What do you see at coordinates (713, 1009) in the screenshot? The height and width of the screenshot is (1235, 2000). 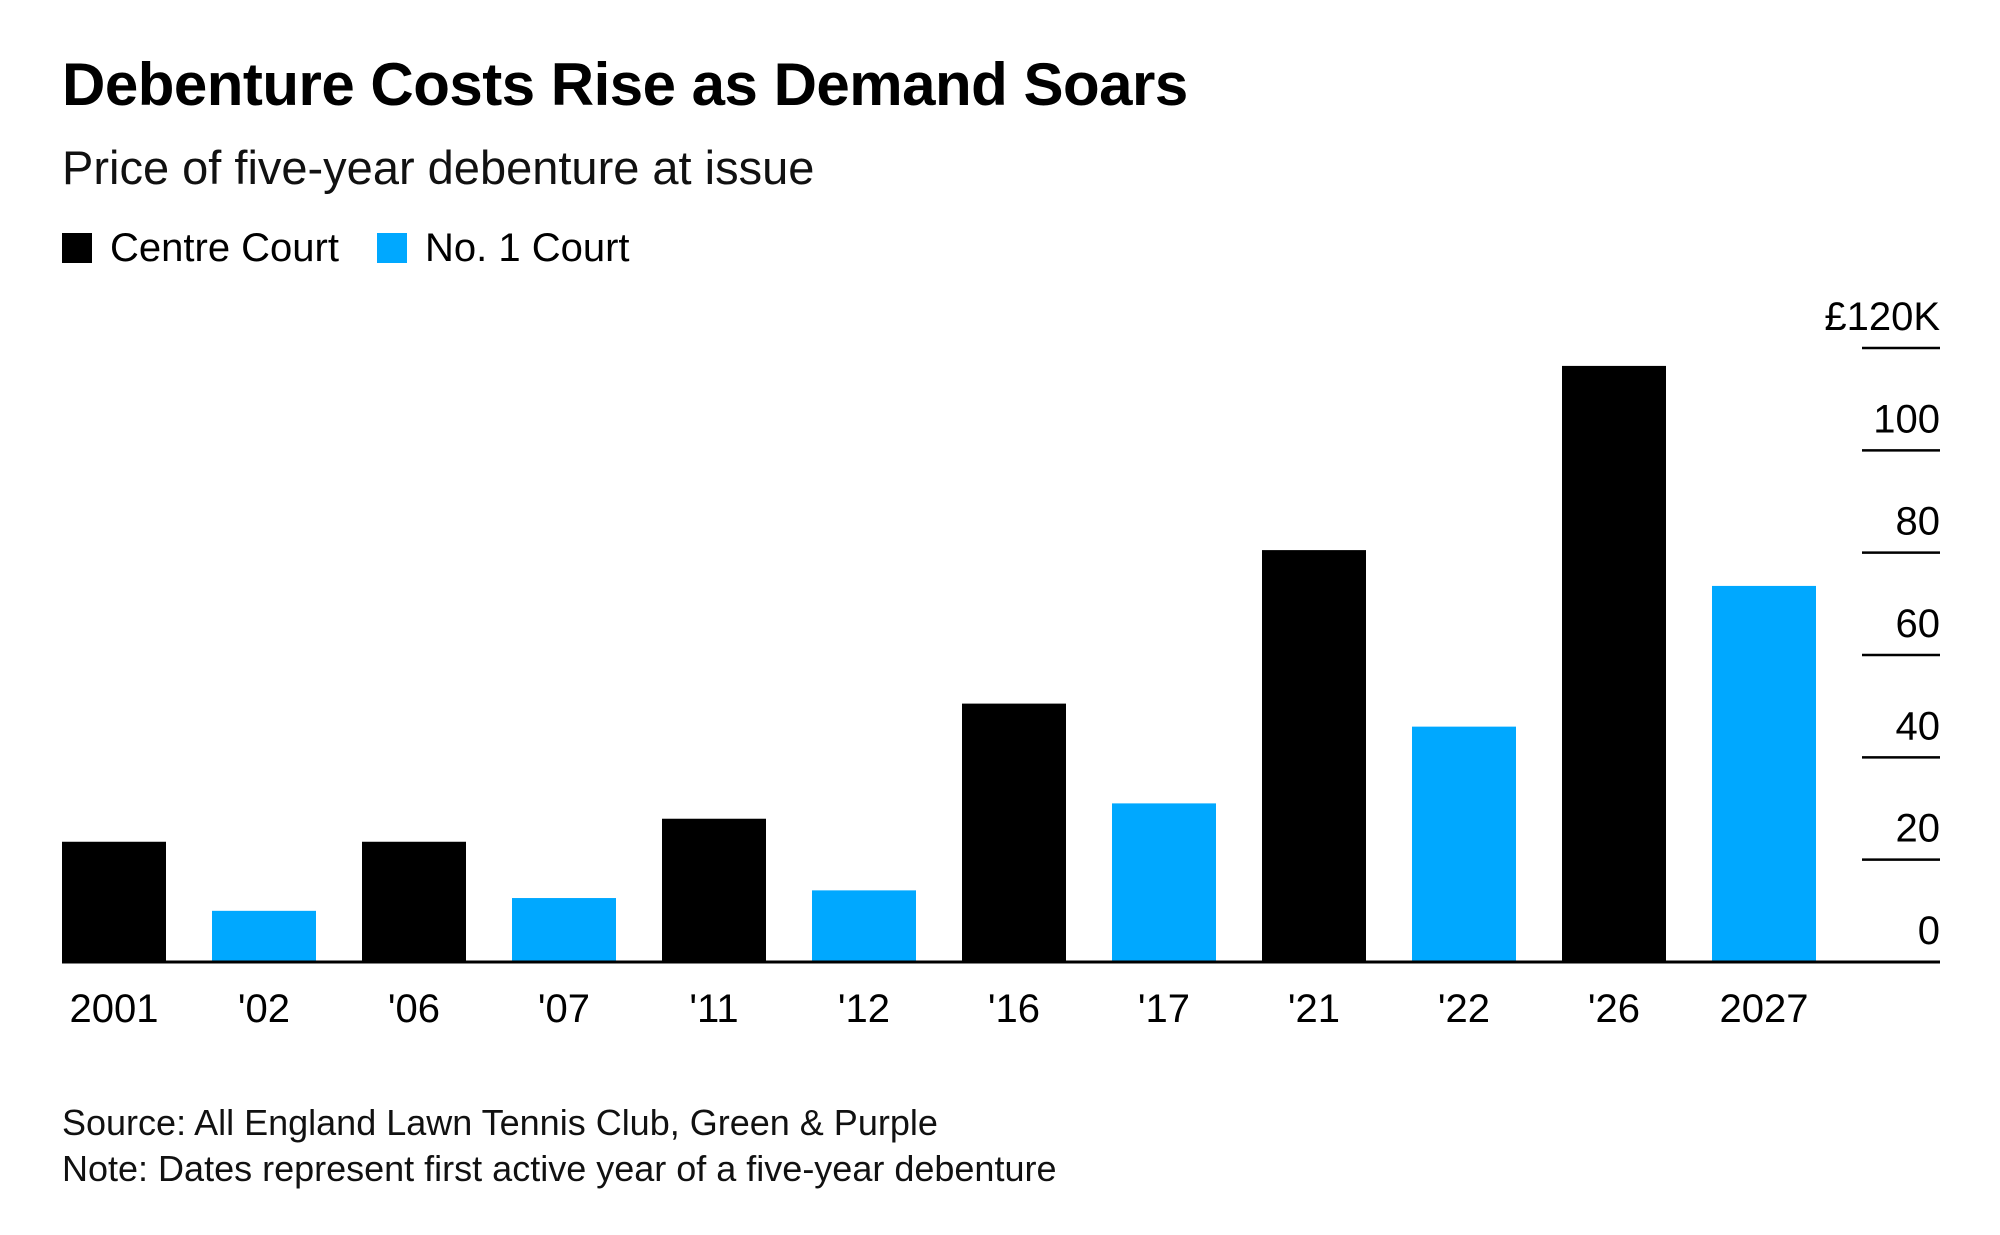 I see `x-tick-label: '11` at bounding box center [713, 1009].